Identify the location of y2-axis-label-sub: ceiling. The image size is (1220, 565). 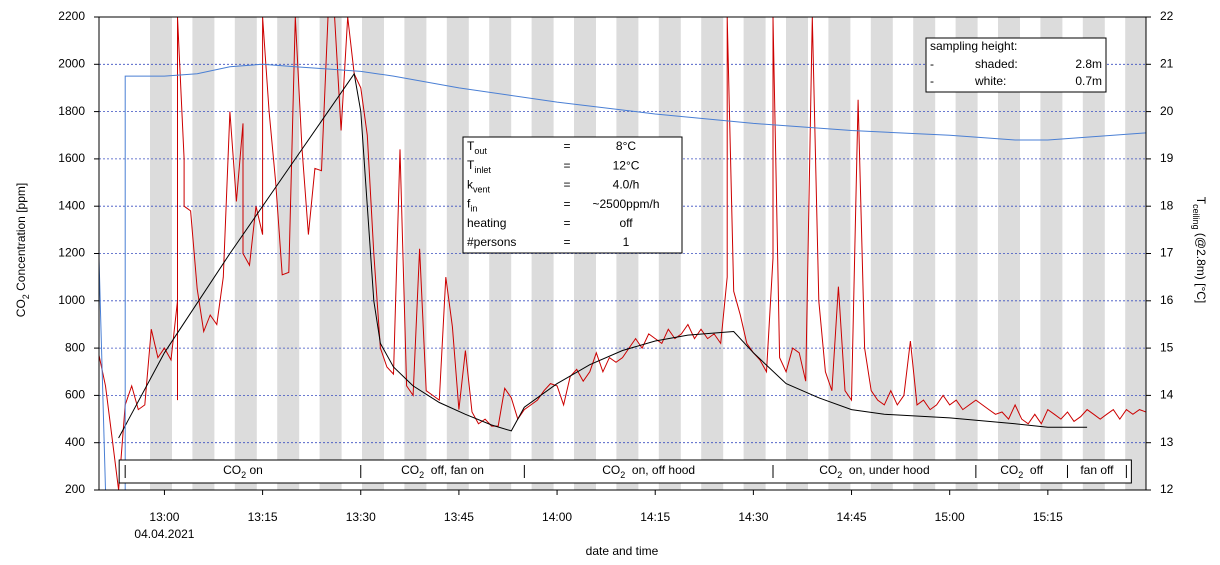
(1196, 217).